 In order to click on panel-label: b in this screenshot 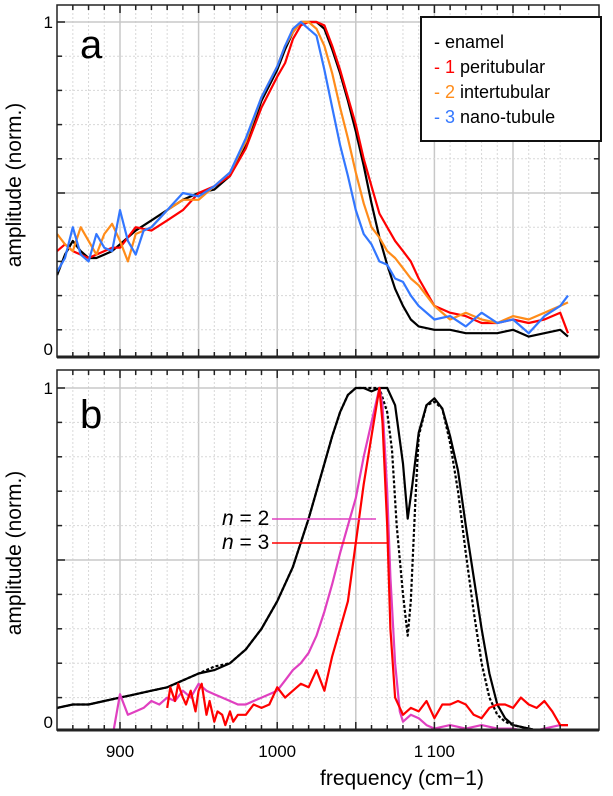, I will do `click(91, 415)`.